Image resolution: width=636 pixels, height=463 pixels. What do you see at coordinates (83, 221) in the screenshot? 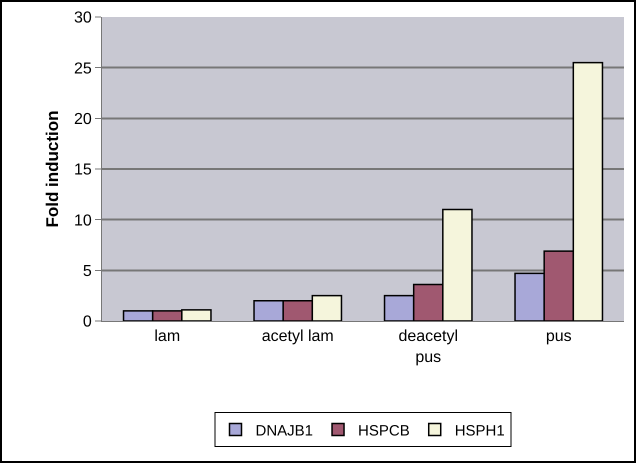
I see `y-tick-label: 10` at bounding box center [83, 221].